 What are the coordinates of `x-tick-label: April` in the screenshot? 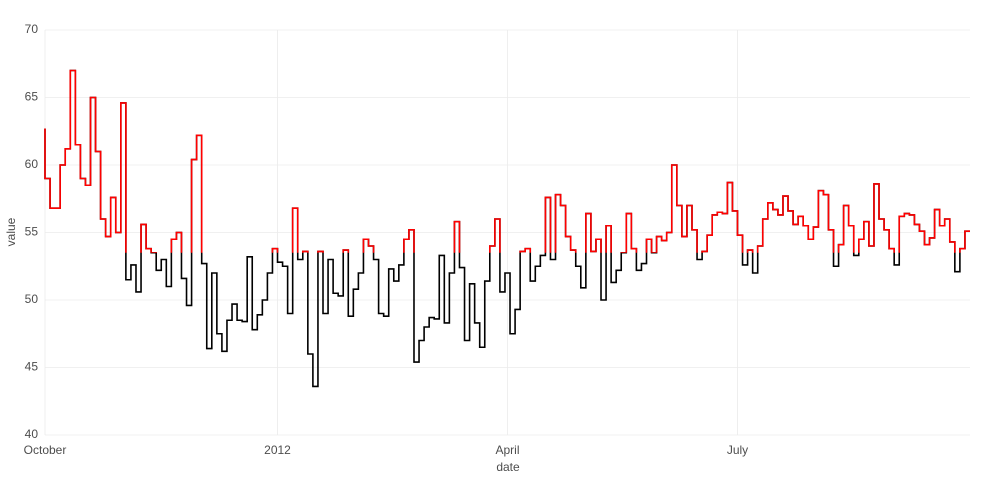 It's located at (507, 450).